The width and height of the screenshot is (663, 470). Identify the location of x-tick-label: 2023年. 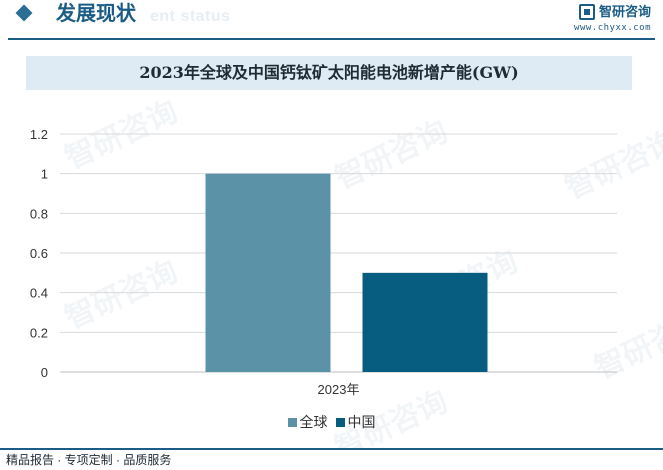
(339, 389).